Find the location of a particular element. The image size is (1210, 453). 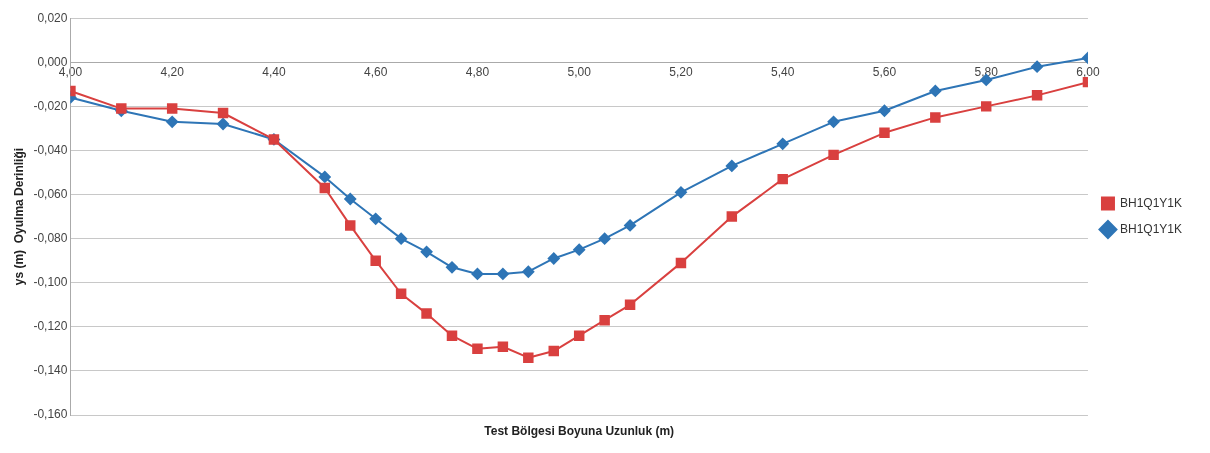

y-tick-label: -0,100 is located at coordinates (50, 282).